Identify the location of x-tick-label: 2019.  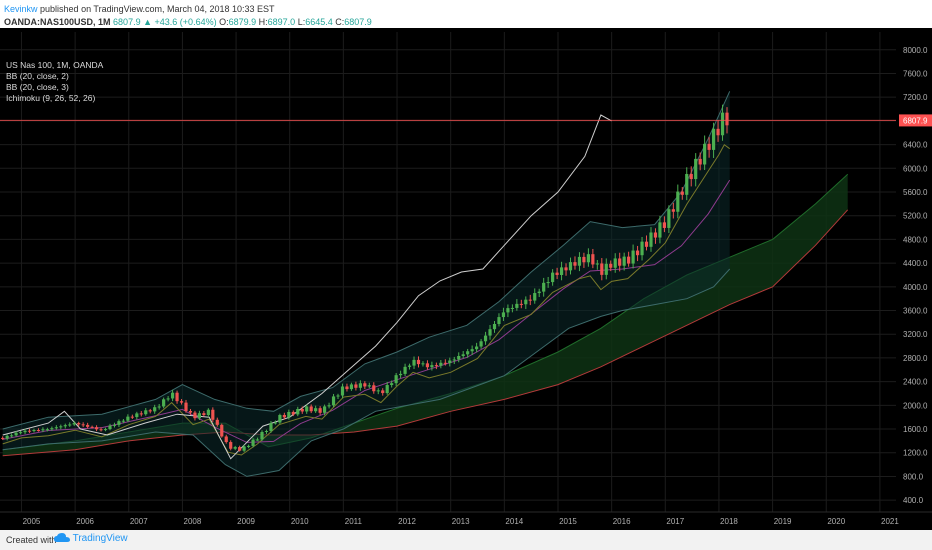
(783, 521).